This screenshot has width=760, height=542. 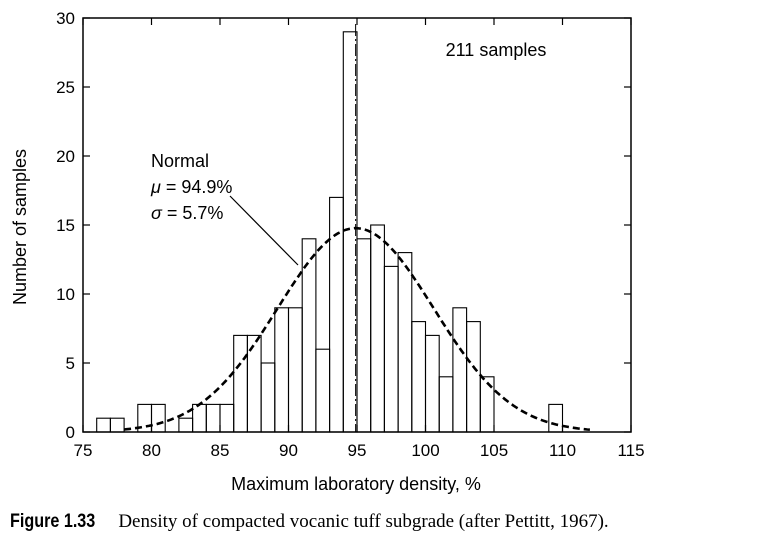 I want to click on sd-annotation: σ = 5.7%, so click(x=187, y=213).